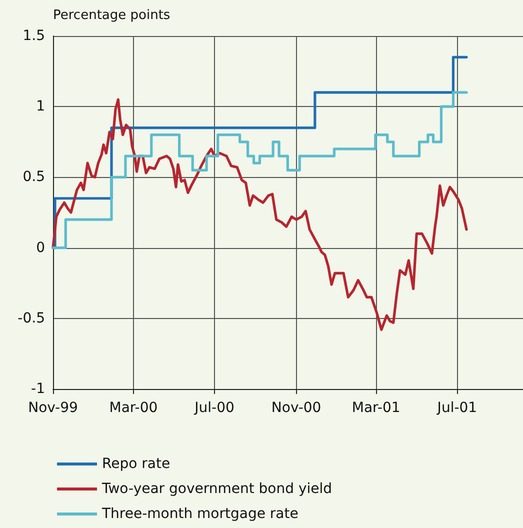 The image size is (523, 528). Describe the element at coordinates (40, 106) in the screenshot. I see `y-tick-label: 1` at that location.